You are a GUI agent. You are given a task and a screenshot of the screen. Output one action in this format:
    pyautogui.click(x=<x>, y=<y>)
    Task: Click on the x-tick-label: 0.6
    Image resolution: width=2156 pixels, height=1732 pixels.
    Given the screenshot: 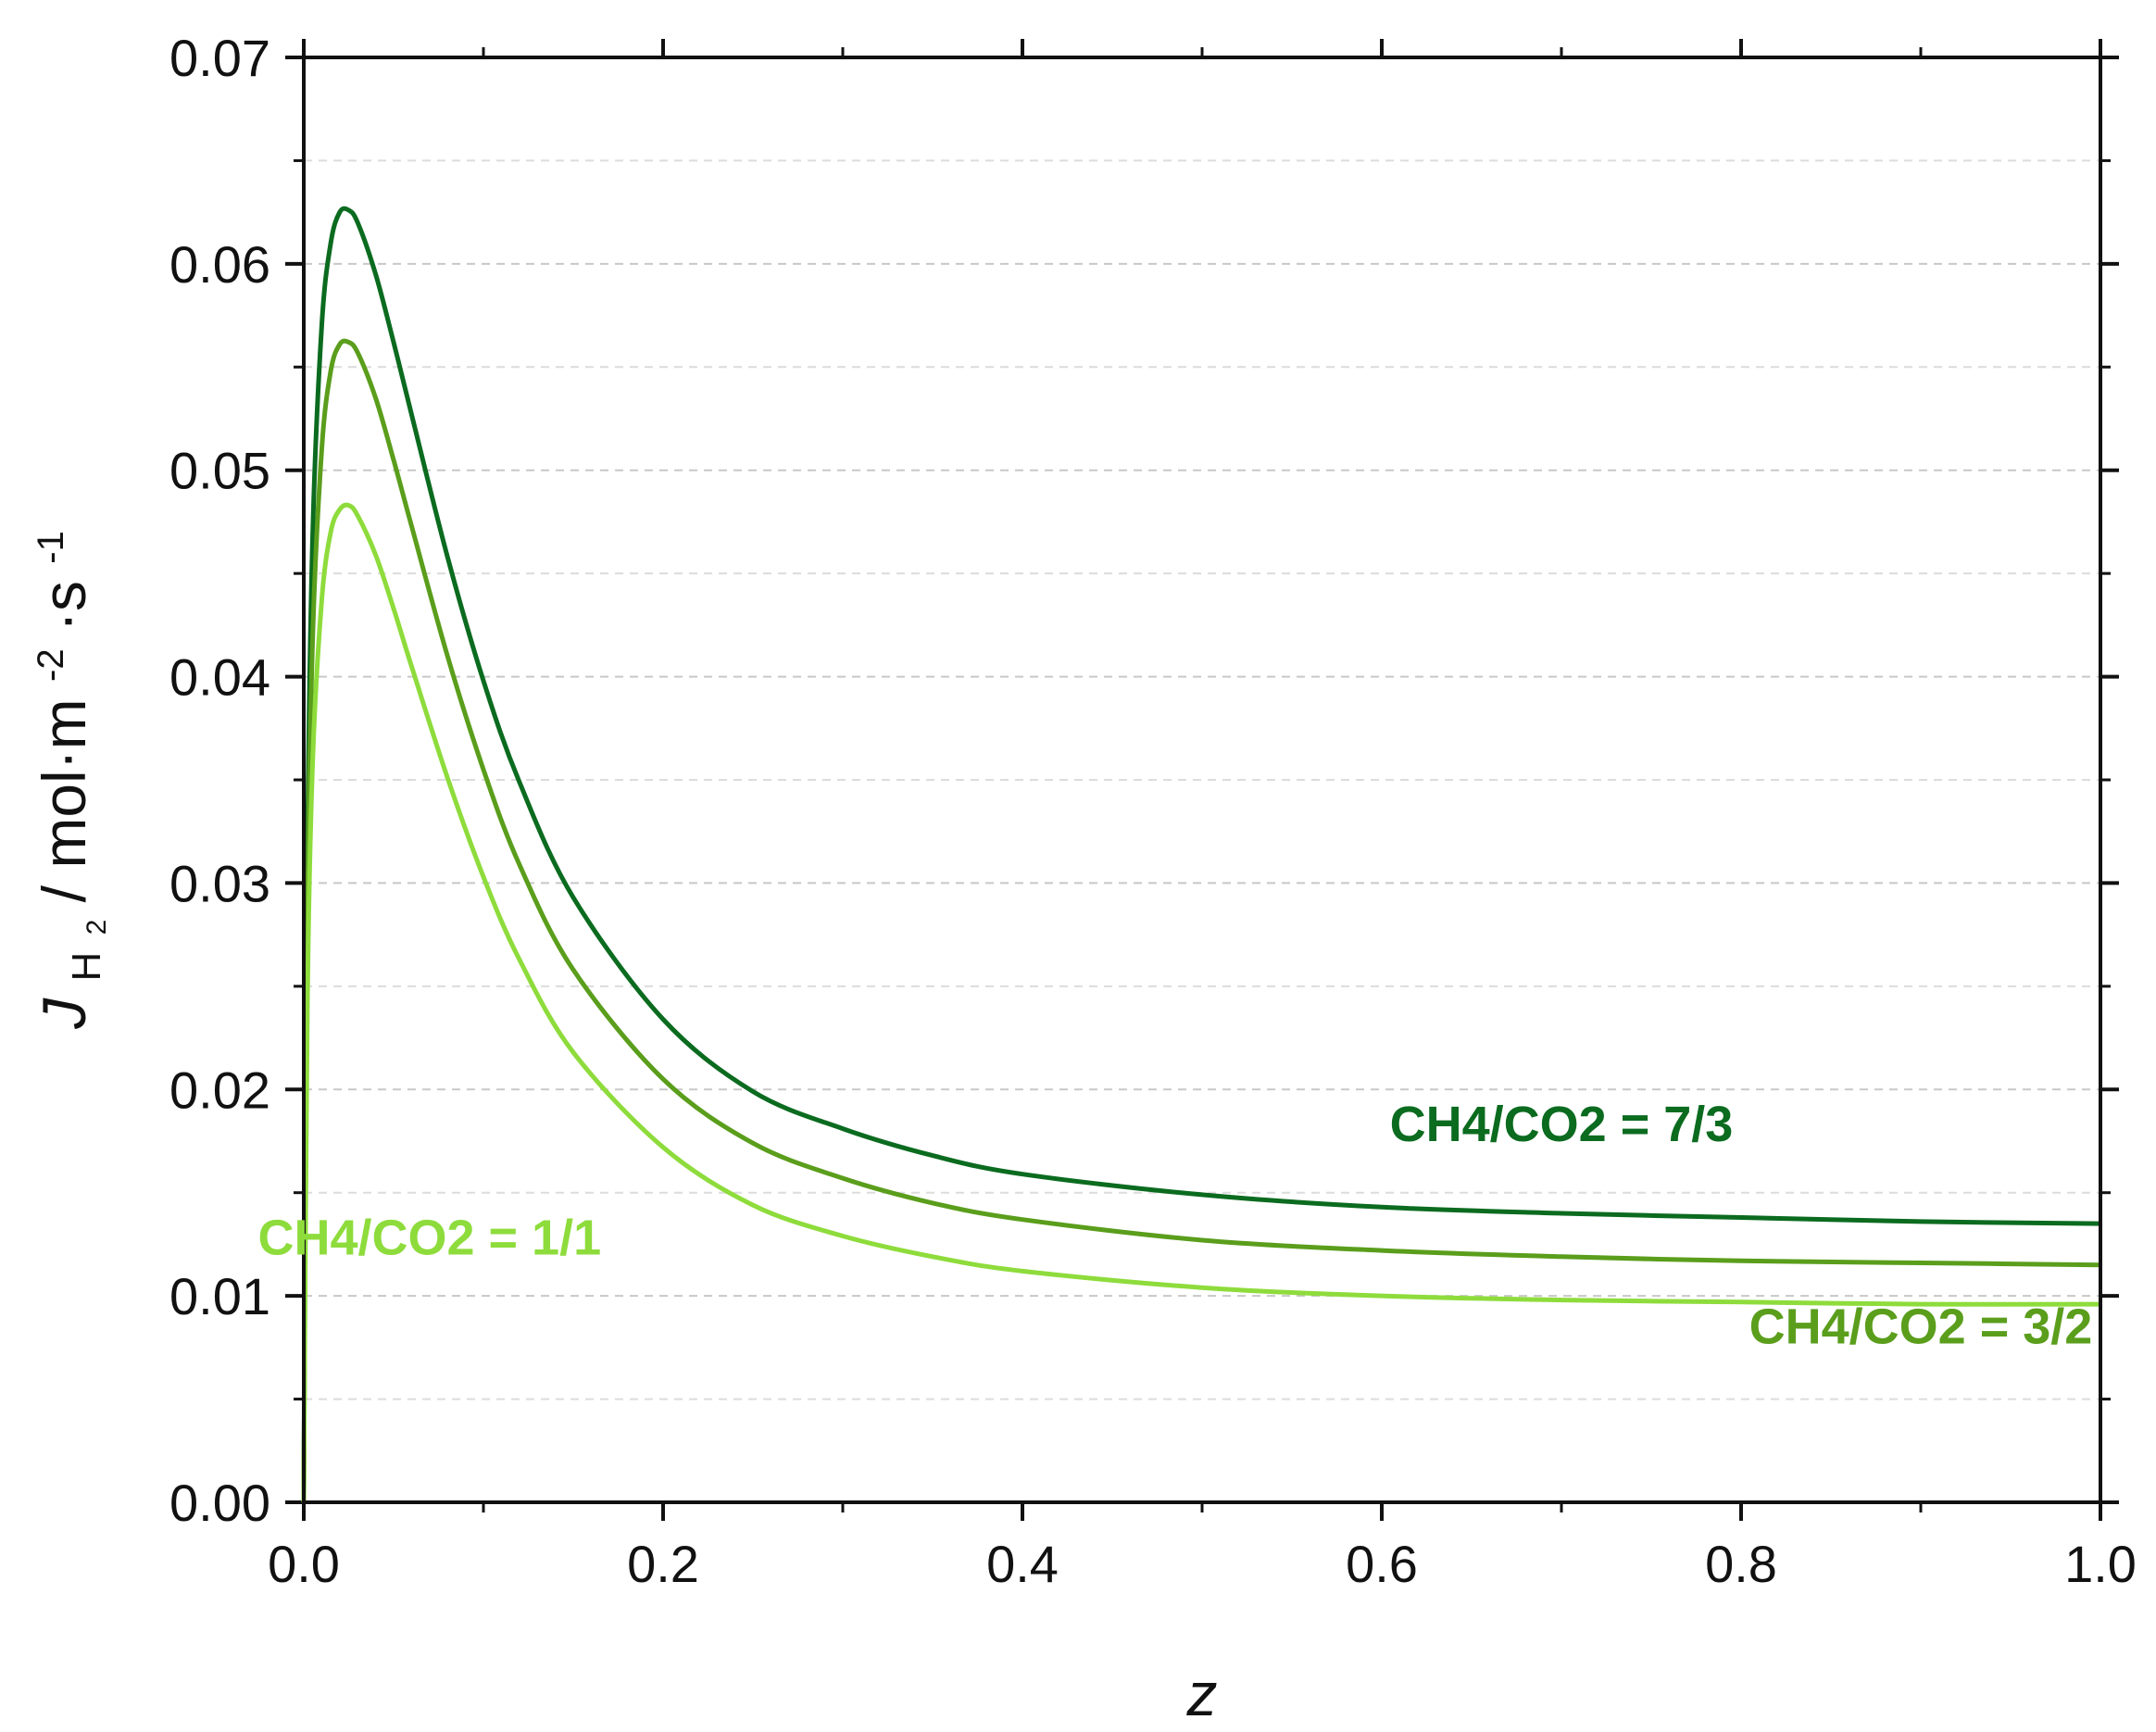 What is the action you would take?
    pyautogui.click(x=1382, y=1564)
    